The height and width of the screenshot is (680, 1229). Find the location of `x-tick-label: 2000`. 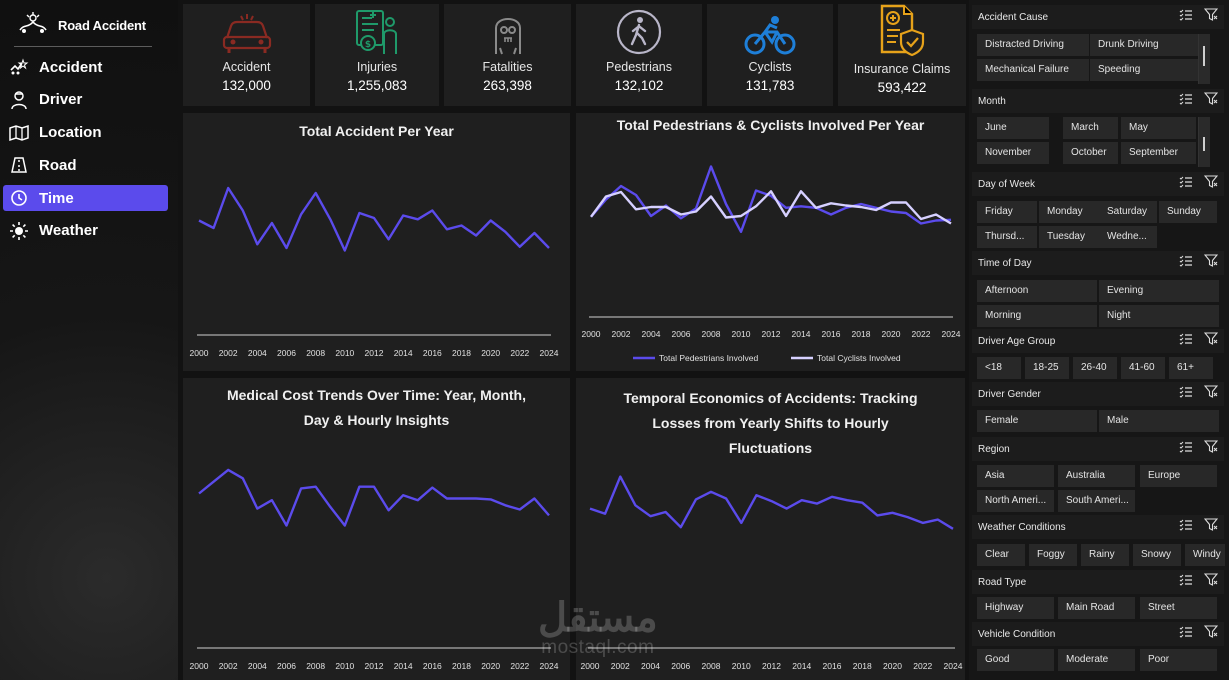

x-tick-label: 2000 is located at coordinates (591, 334).